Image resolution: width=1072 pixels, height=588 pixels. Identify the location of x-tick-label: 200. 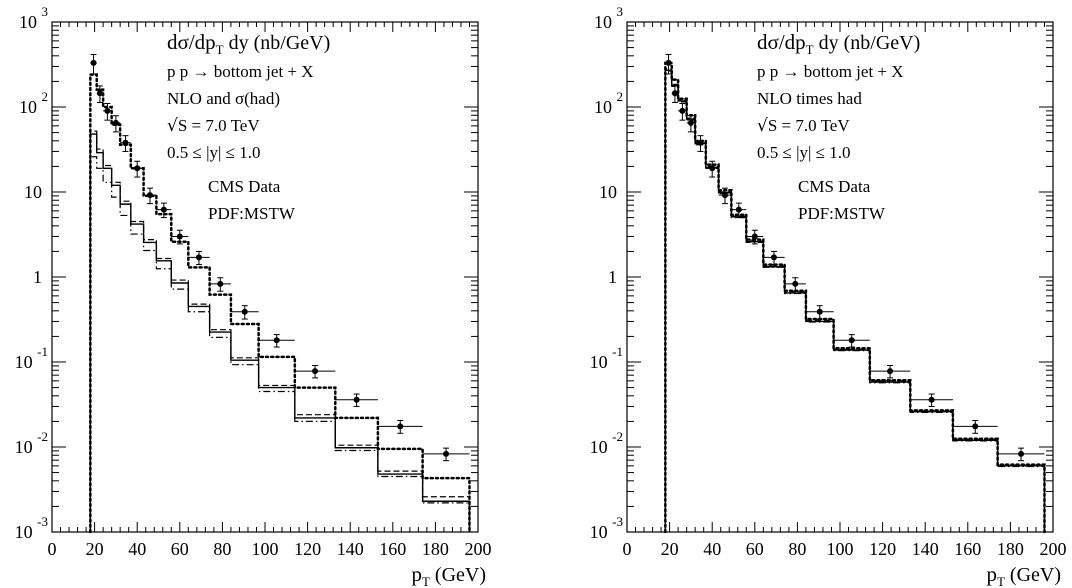
(1053, 549).